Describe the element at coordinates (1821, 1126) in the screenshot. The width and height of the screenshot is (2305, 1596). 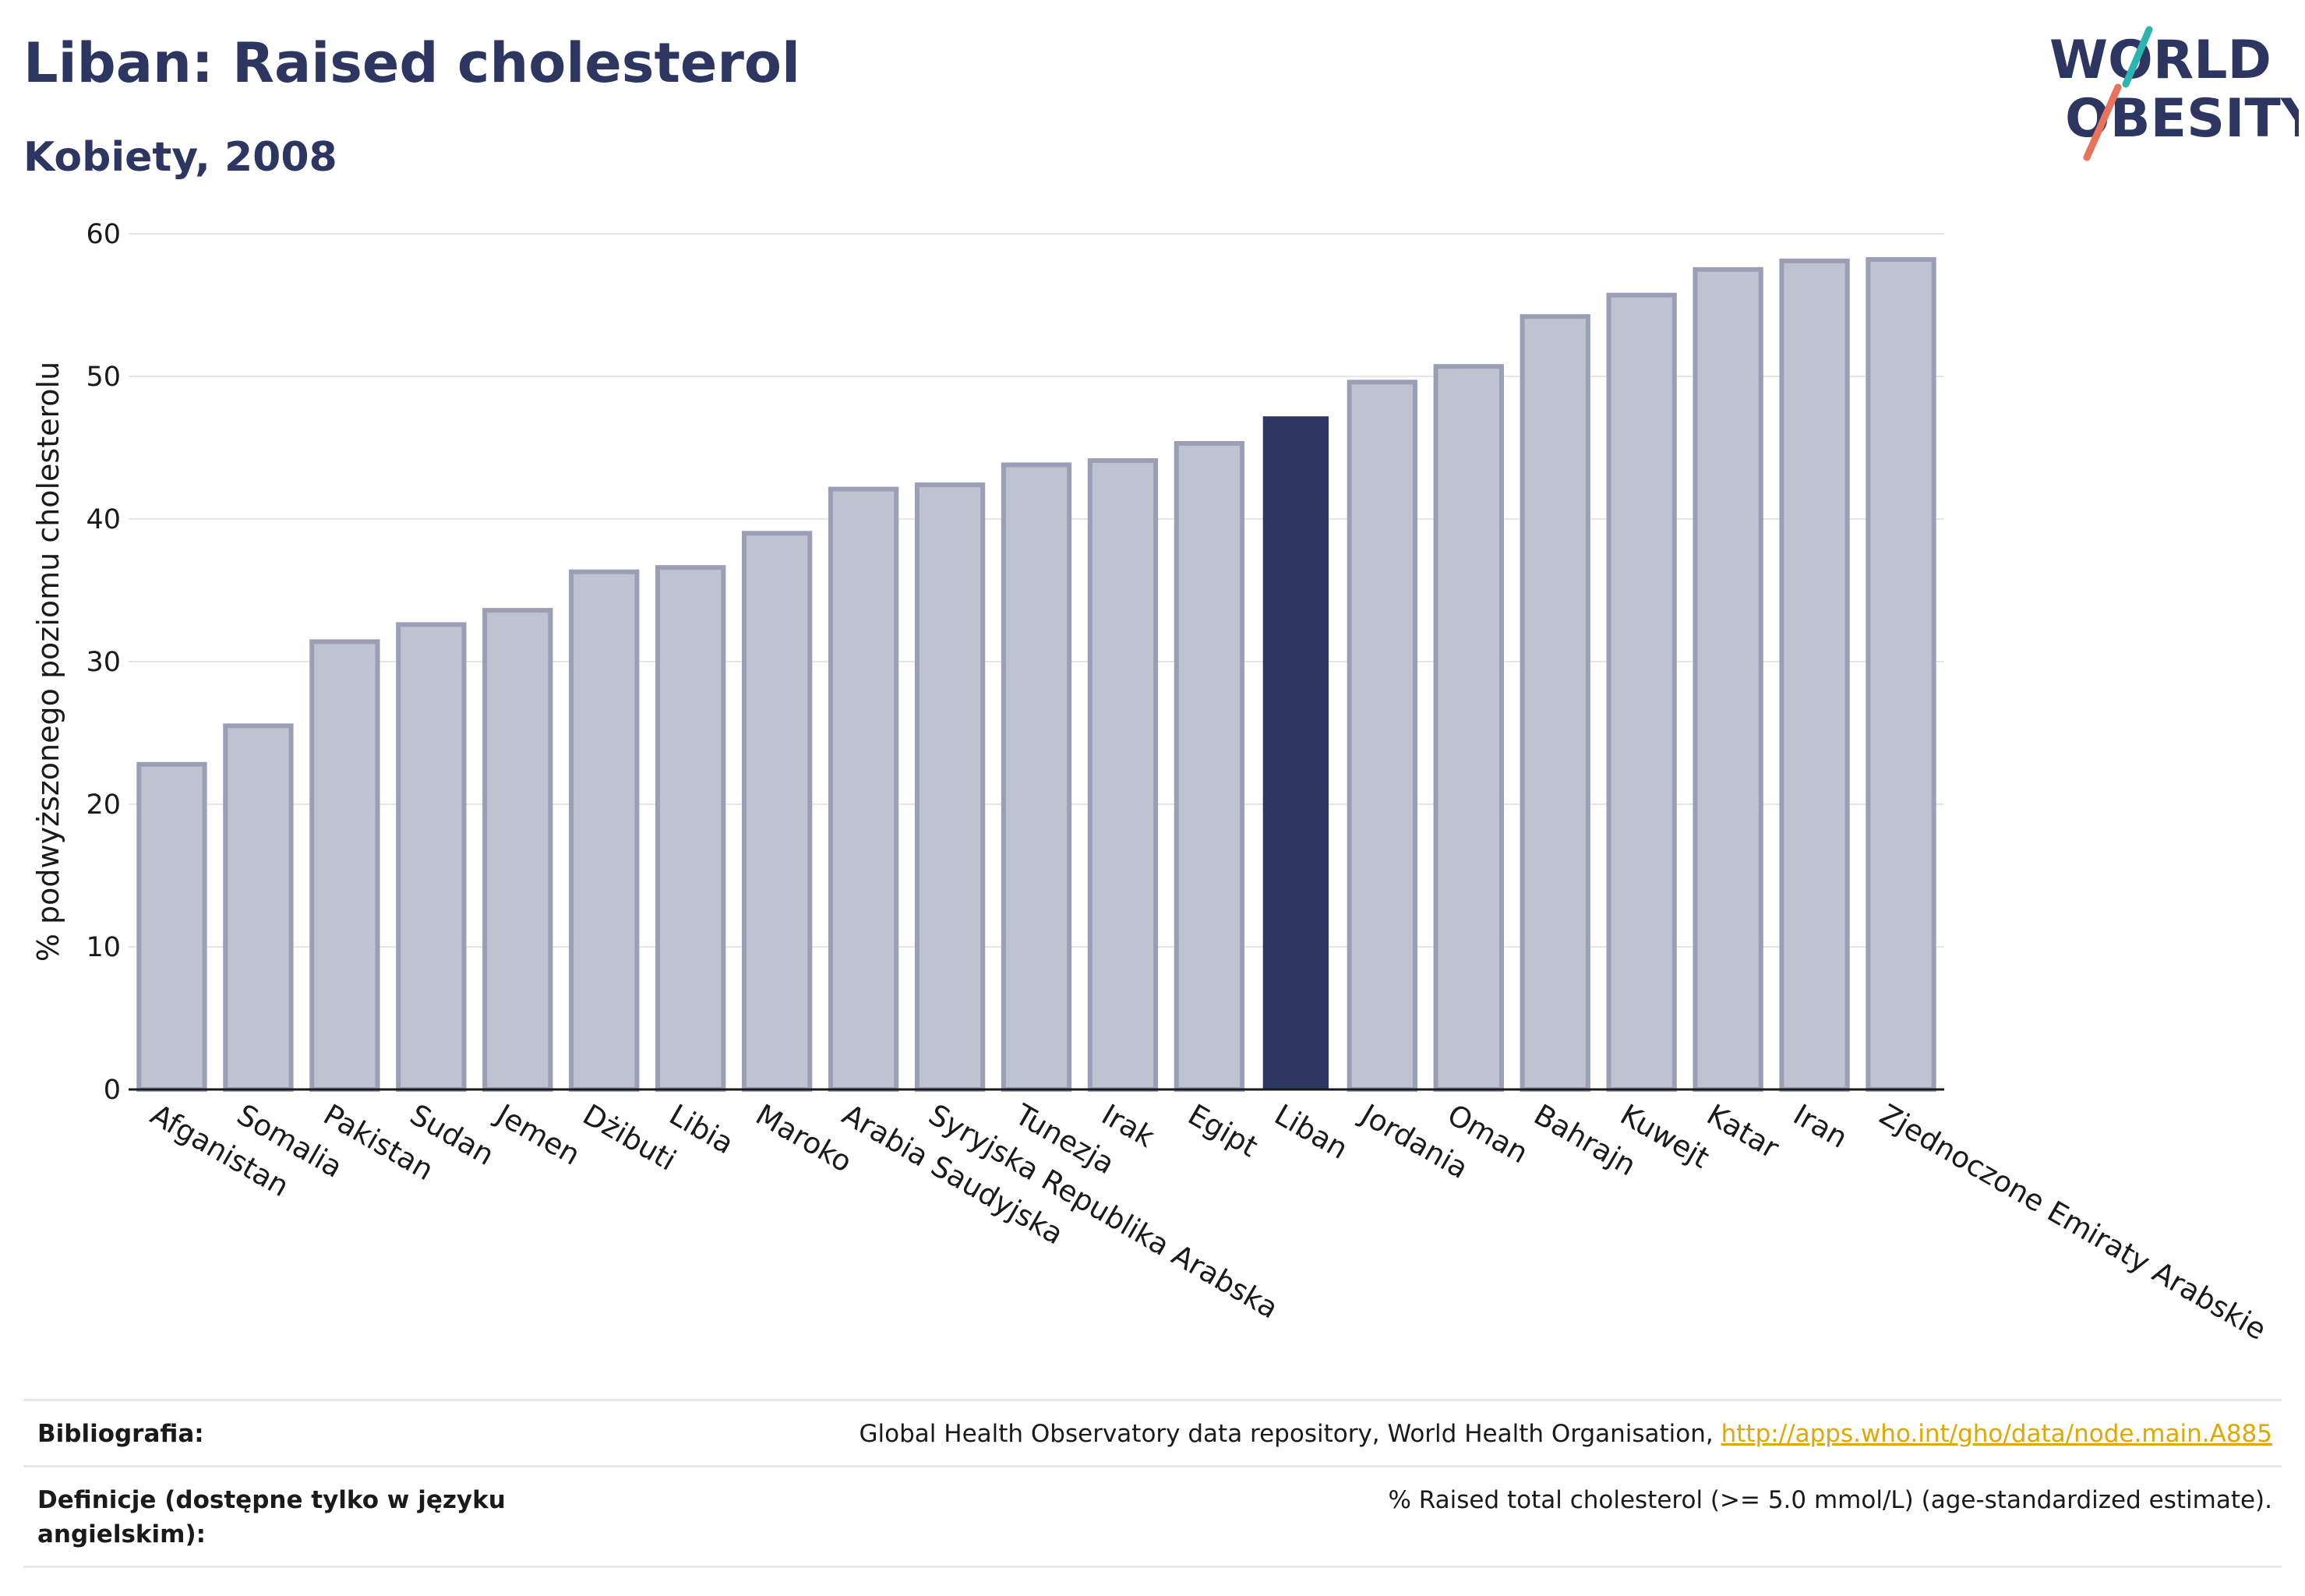
I see `x-tick-label: Iran` at that location.